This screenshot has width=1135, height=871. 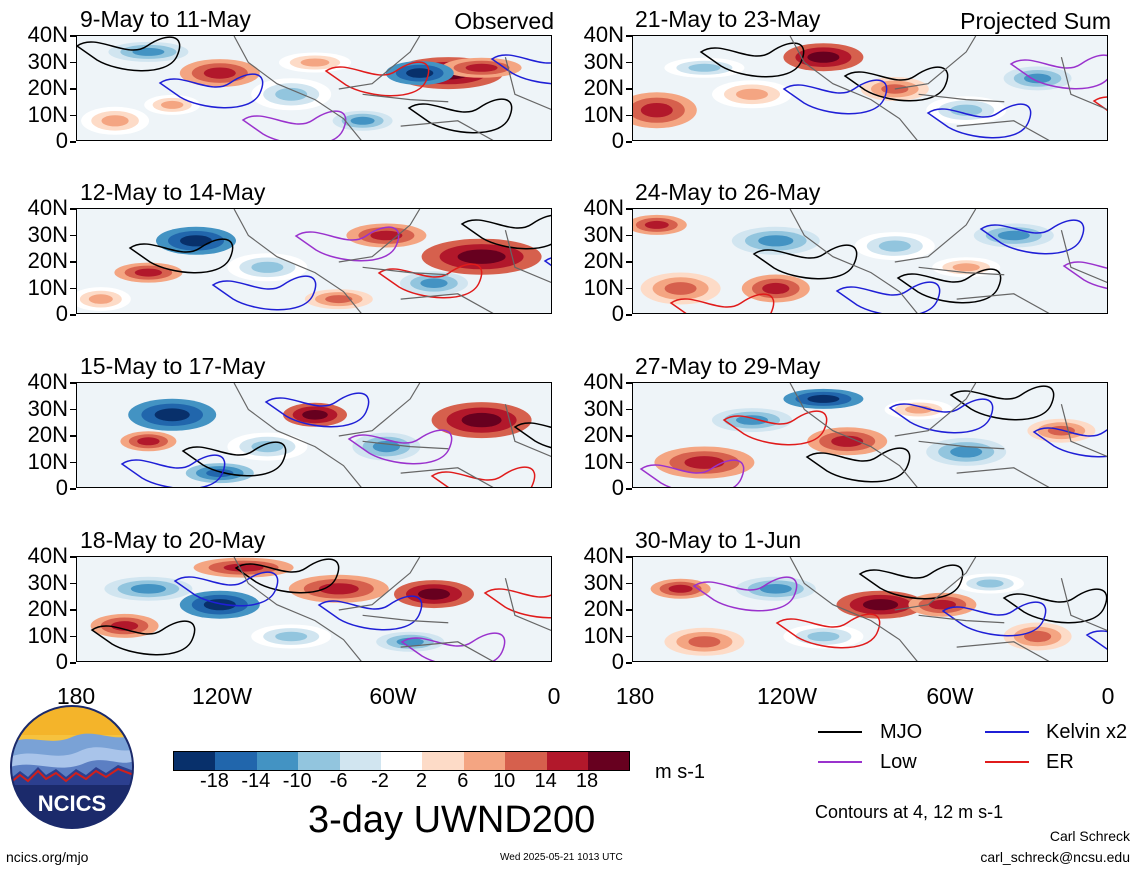 What do you see at coordinates (380, 781) in the screenshot?
I see `colorbar-tick-label: -2` at bounding box center [380, 781].